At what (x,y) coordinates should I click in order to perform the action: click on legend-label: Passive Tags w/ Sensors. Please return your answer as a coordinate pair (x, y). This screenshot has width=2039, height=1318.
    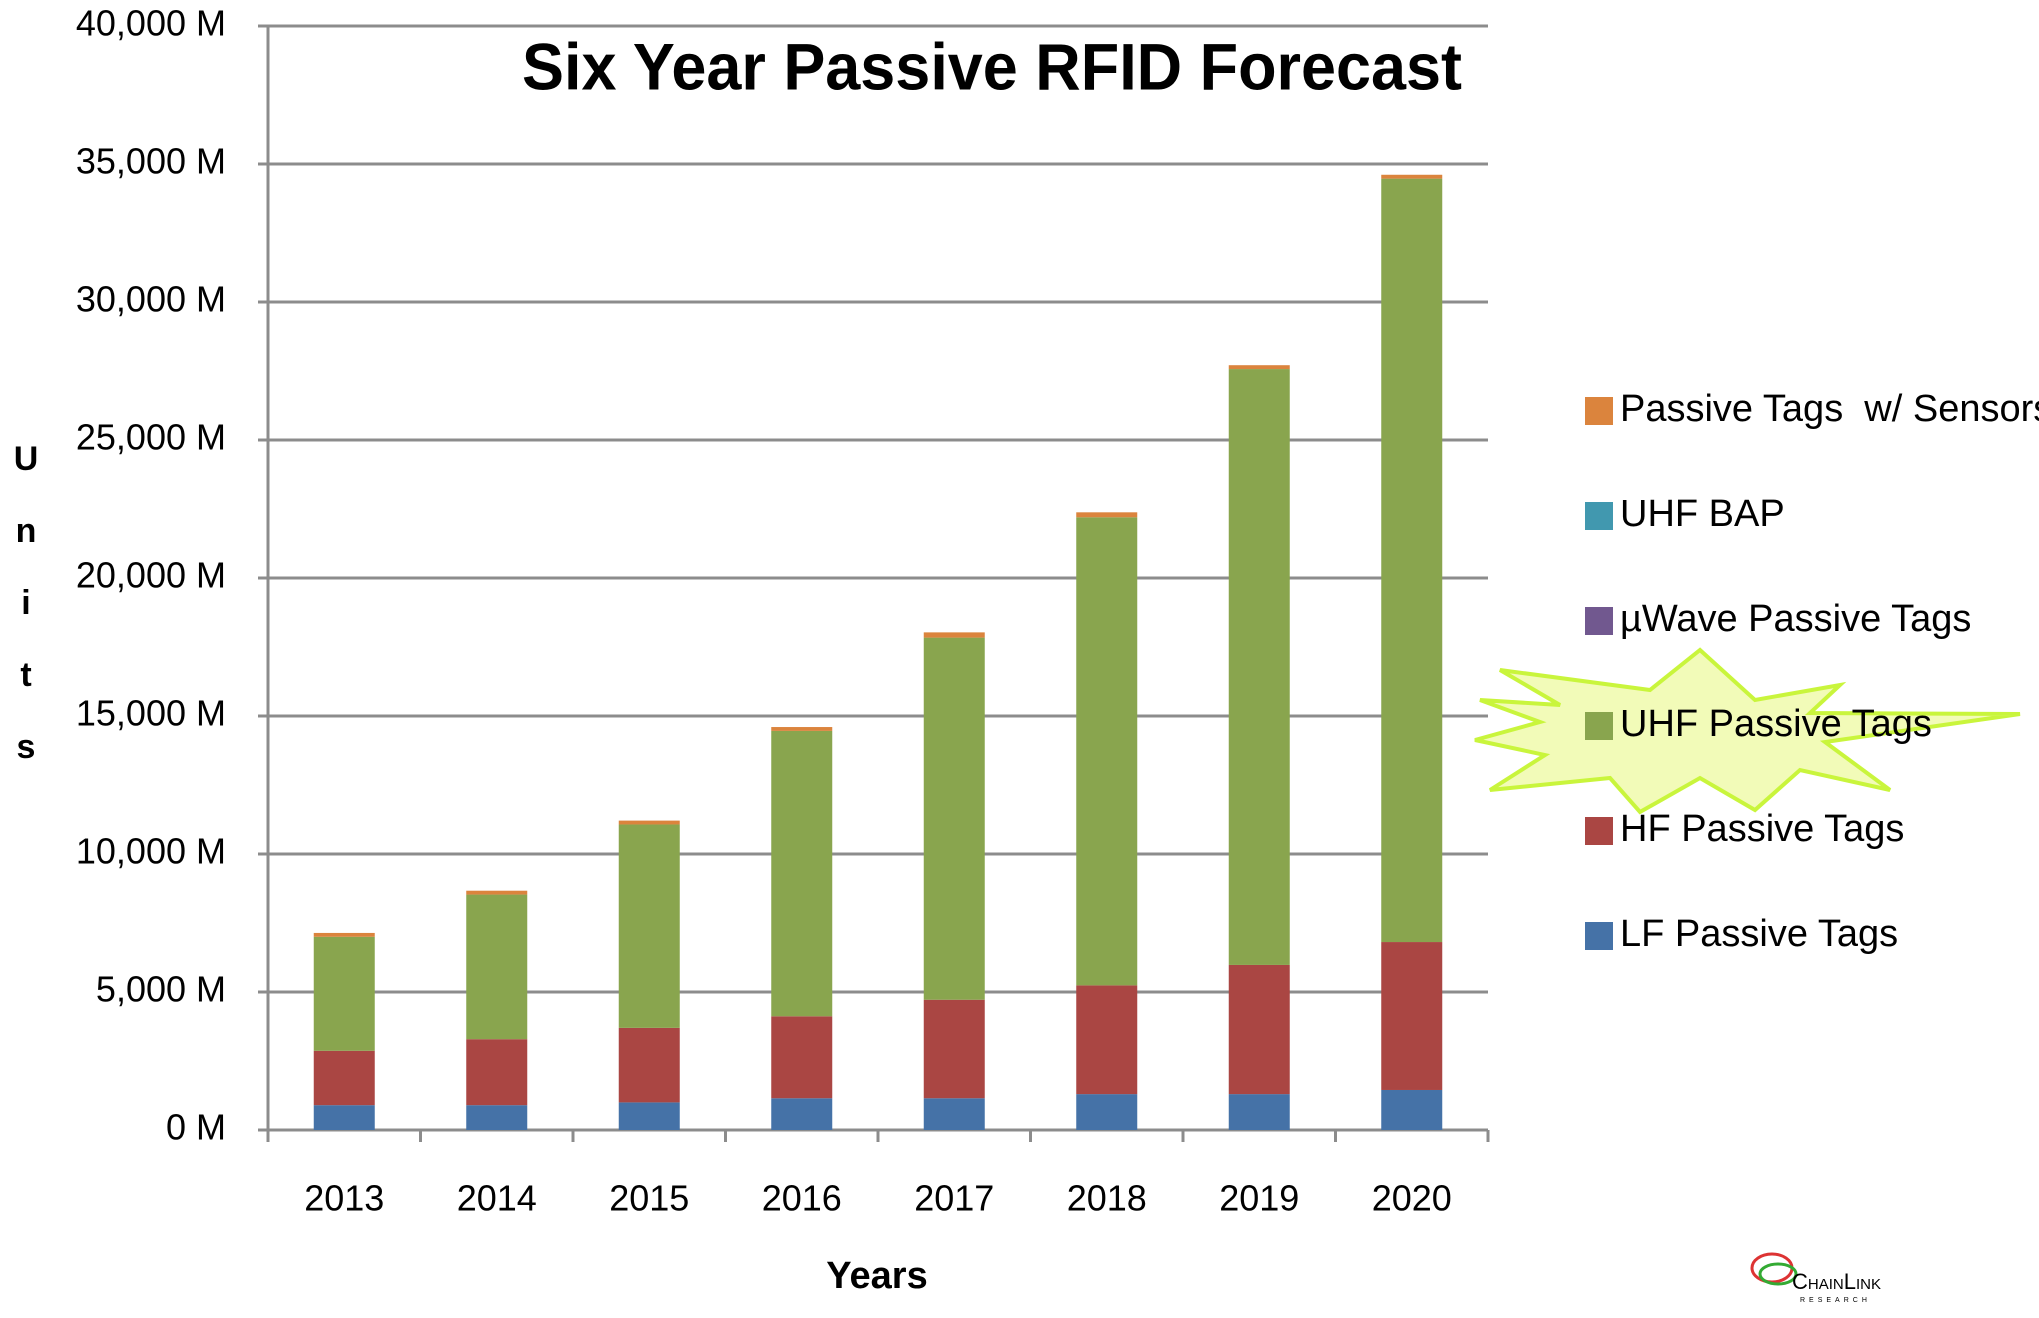
    Looking at the image, I should click on (1829, 409).